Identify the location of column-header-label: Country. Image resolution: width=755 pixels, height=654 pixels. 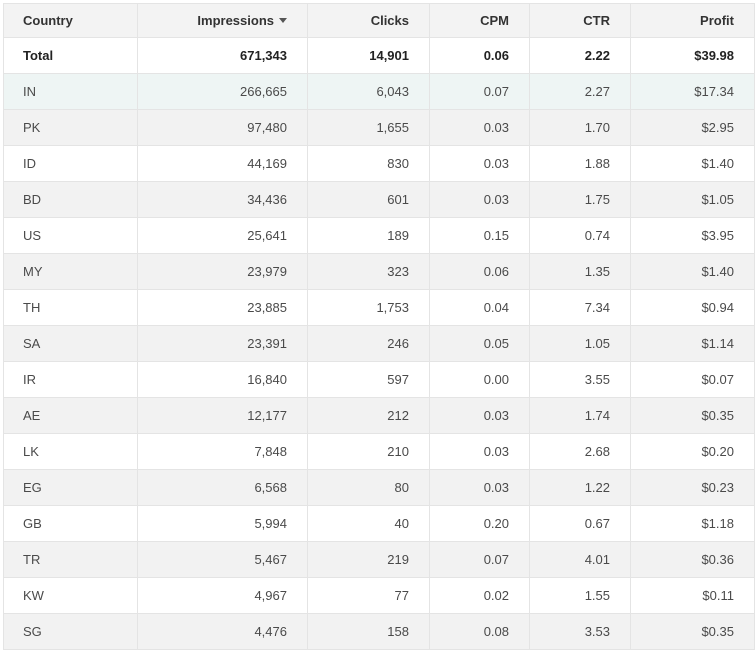
(48, 20).